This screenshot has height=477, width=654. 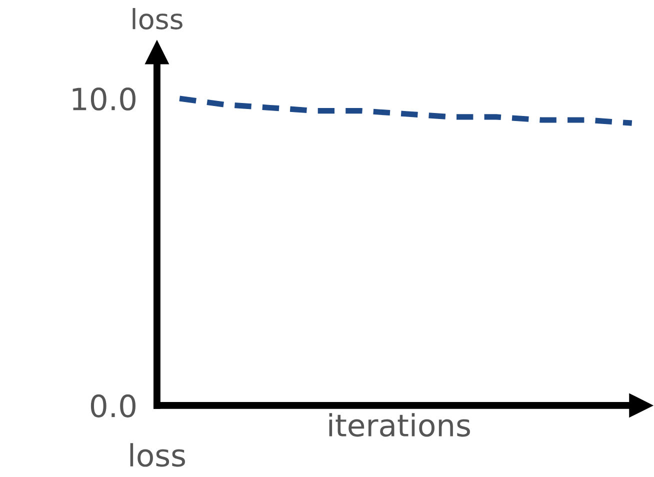 I want to click on y-tick-label: 0.0, so click(x=113, y=406).